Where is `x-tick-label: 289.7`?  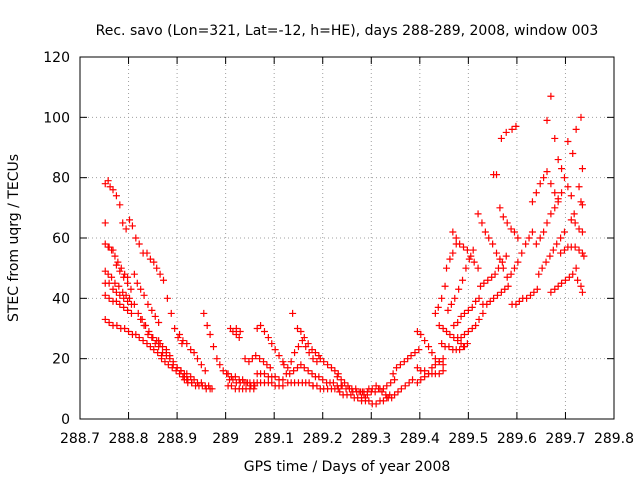 x-tick-label: 289.7 is located at coordinates (565, 439).